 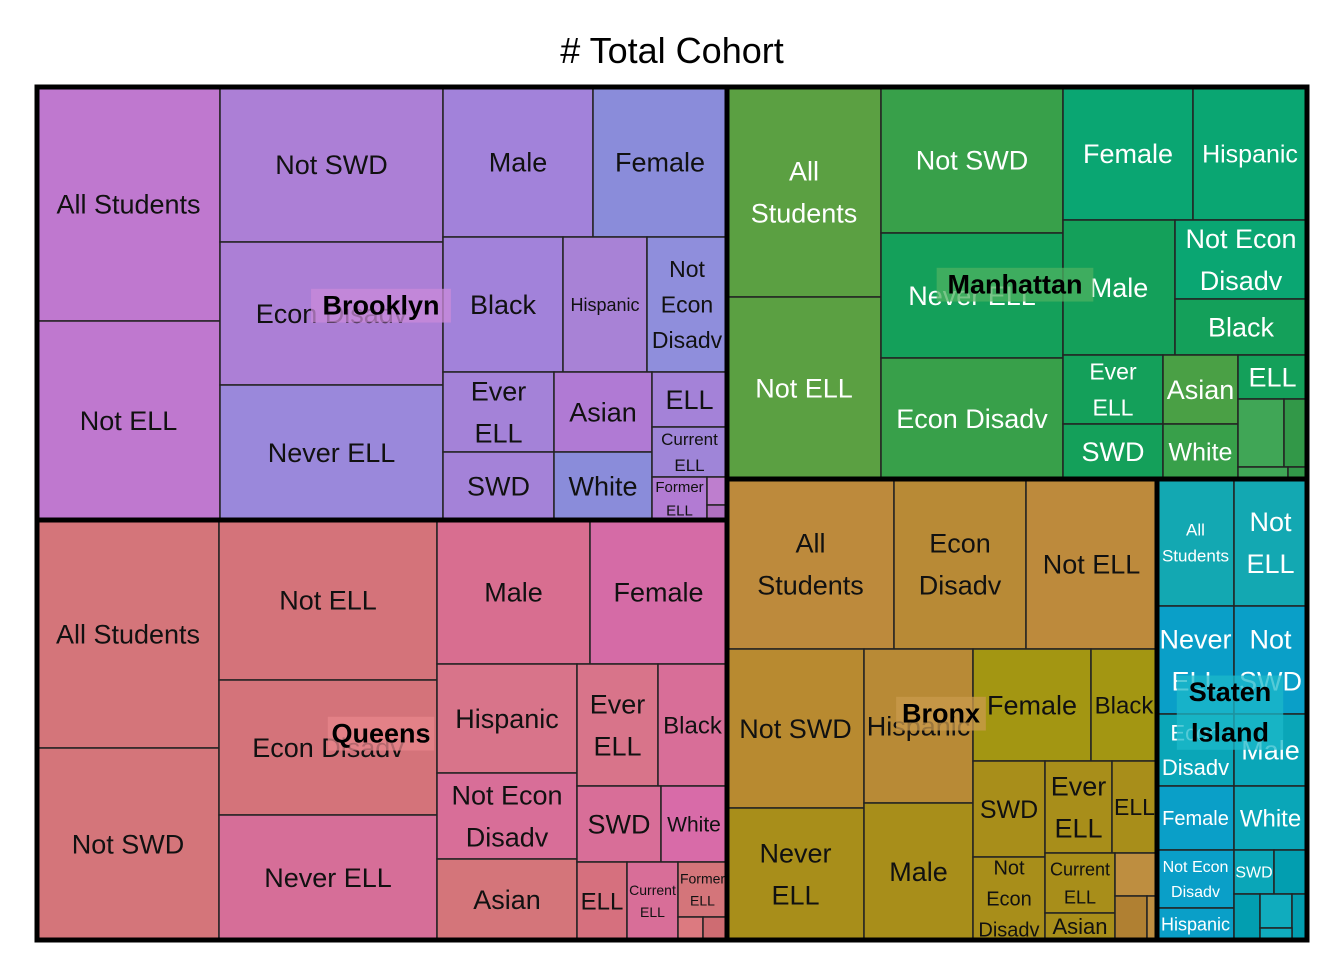 I want to click on tile-staten-island-all-students, so click(x=1195, y=542).